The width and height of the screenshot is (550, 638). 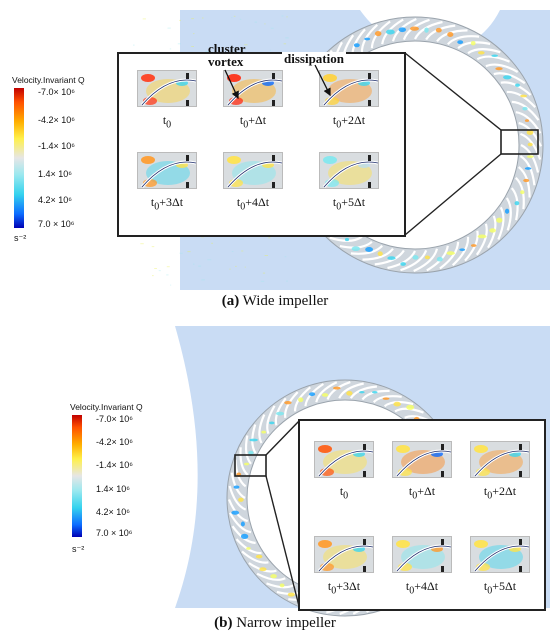 I want to click on cluster-vortex-label: cluster vortex, so click(x=227, y=55).